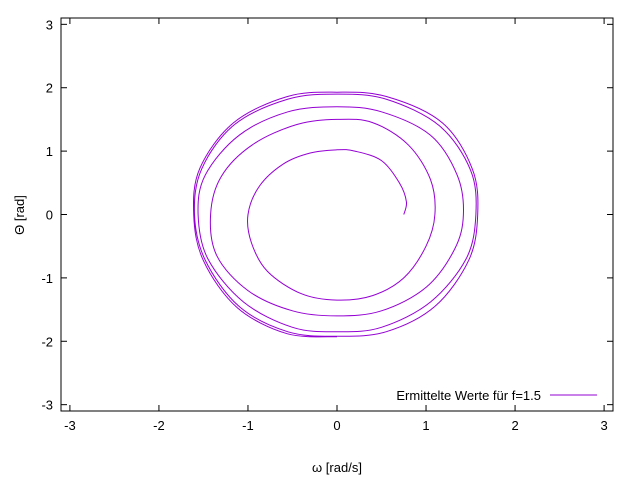  What do you see at coordinates (47, 278) in the screenshot?
I see `y-tick-label: -1` at bounding box center [47, 278].